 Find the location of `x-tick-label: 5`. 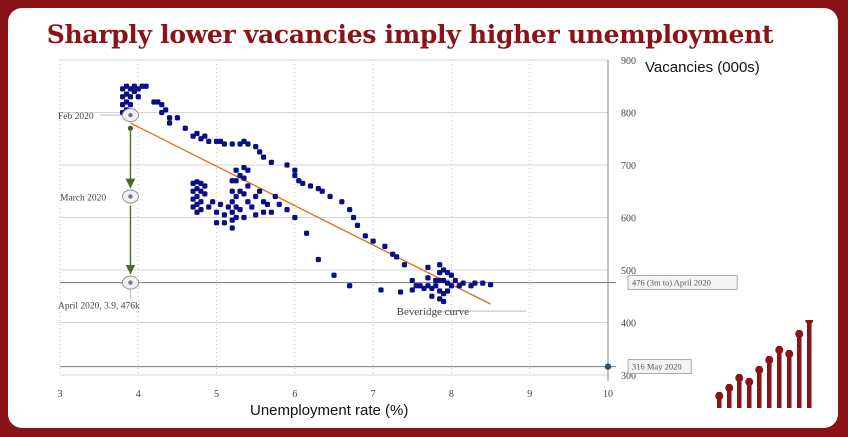

x-tick-label: 5 is located at coordinates (216, 394).